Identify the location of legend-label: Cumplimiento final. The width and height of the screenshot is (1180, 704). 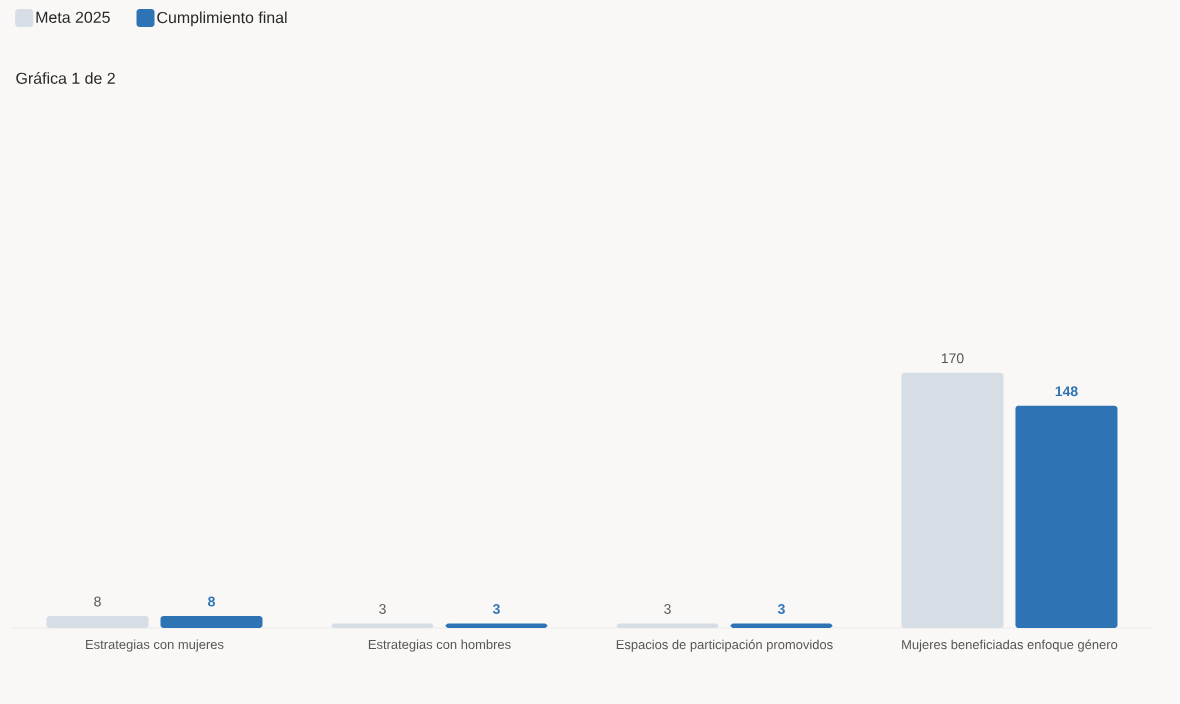
(222, 19).